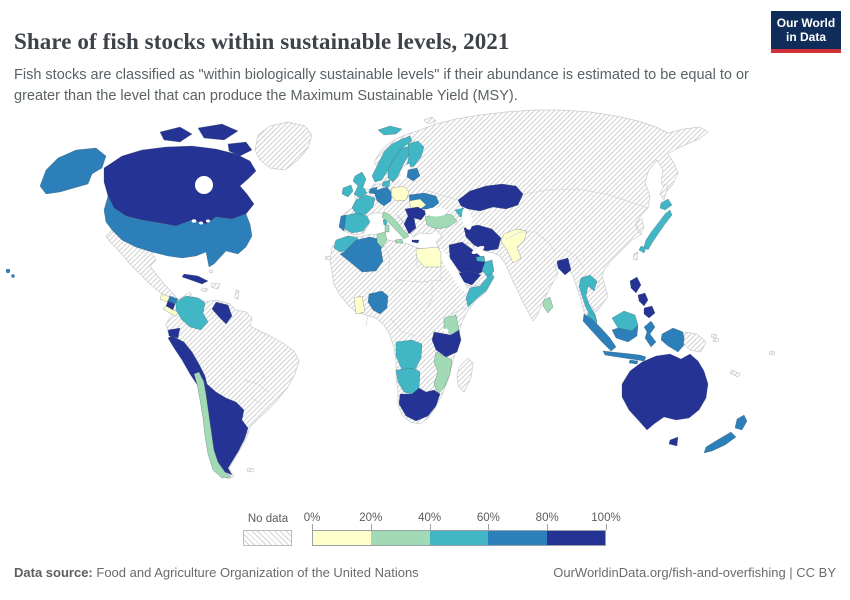 Image resolution: width=850 pixels, height=600 pixels. What do you see at coordinates (695, 342) in the screenshot?
I see `country-papua-new-guinea` at bounding box center [695, 342].